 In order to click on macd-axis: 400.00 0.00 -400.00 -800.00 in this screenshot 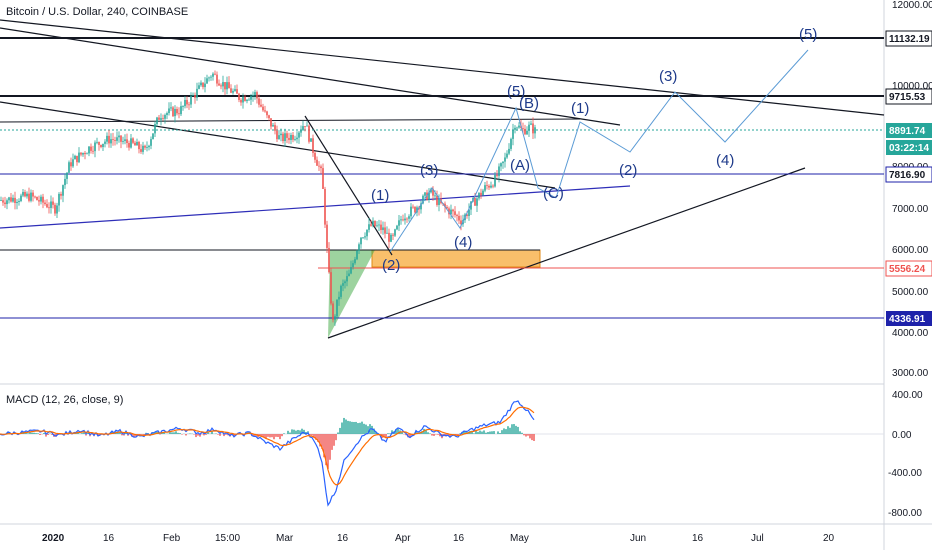, I will do `click(905, 454)`.